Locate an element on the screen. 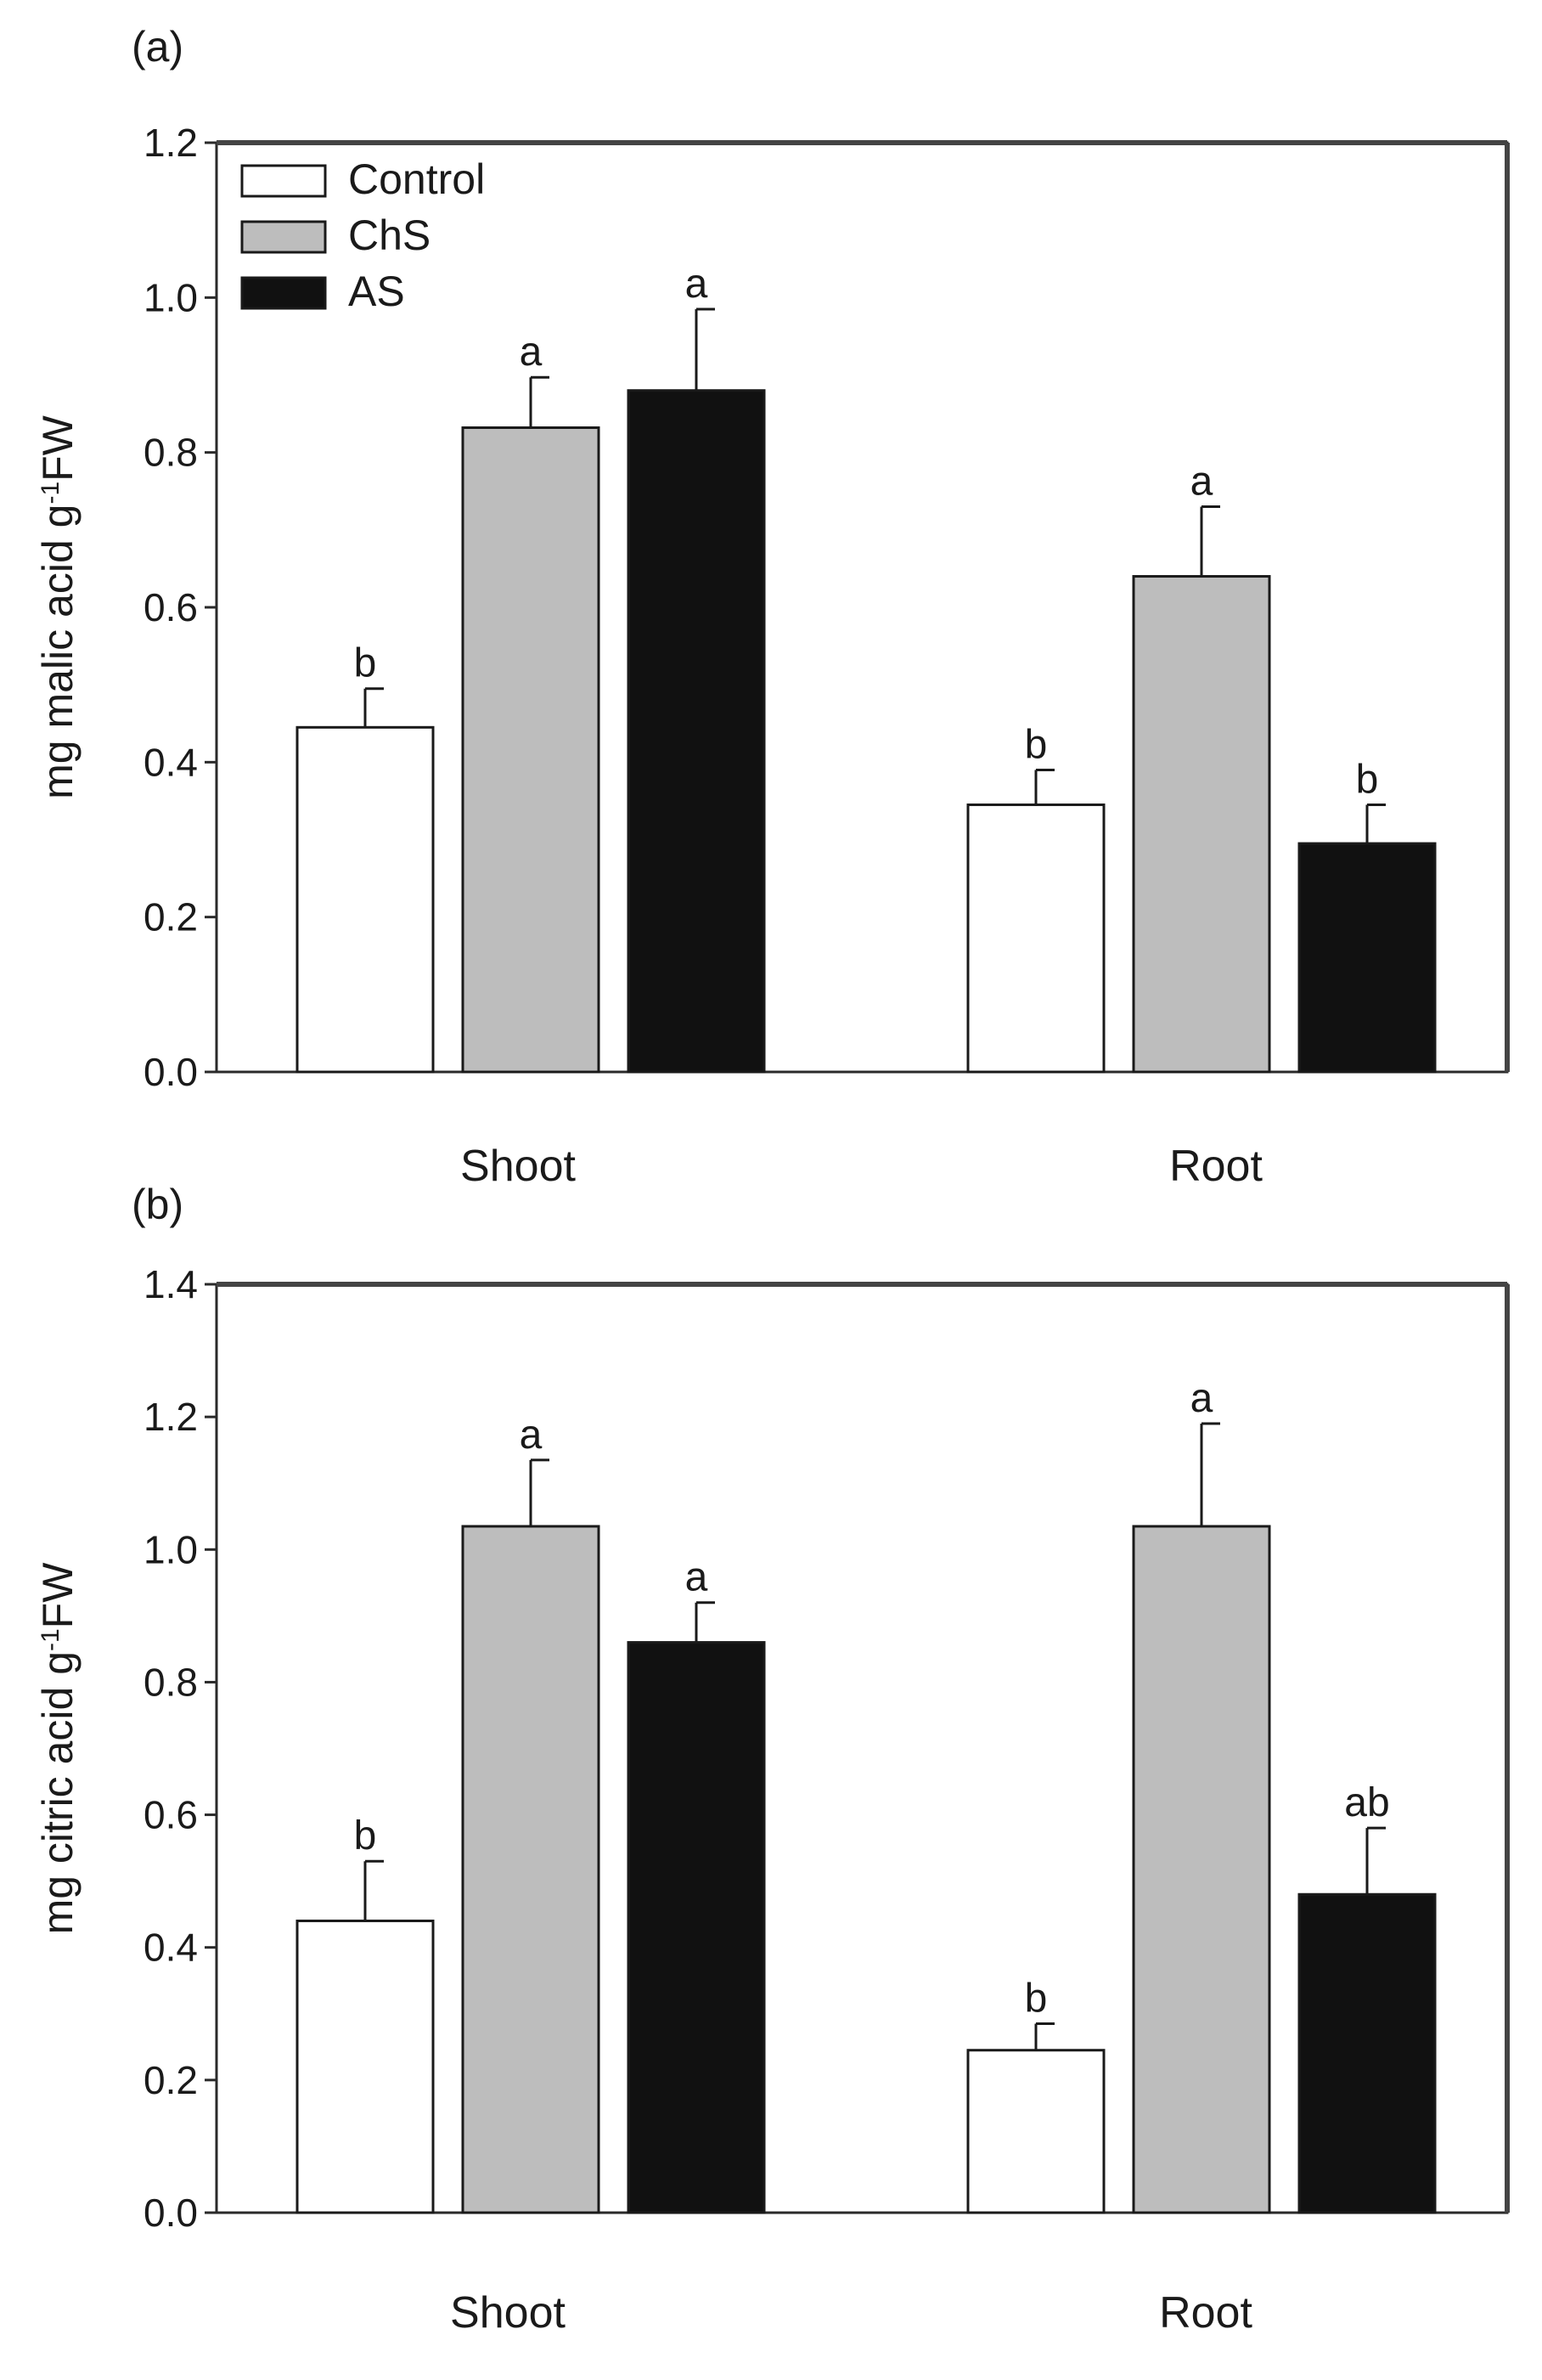 This screenshot has width=1542, height=2380. legend-label-control: Control is located at coordinates (416, 179).